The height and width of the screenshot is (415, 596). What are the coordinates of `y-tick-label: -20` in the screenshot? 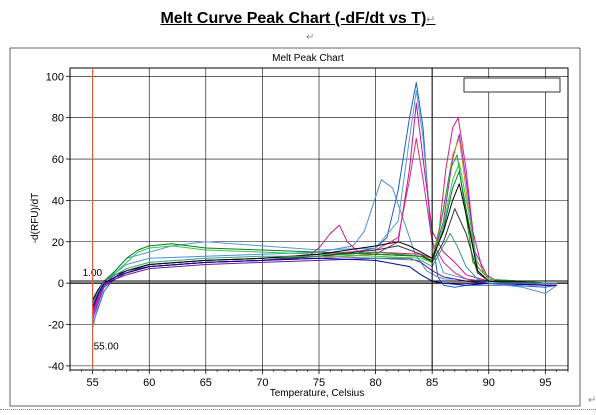 It's located at (56, 325).